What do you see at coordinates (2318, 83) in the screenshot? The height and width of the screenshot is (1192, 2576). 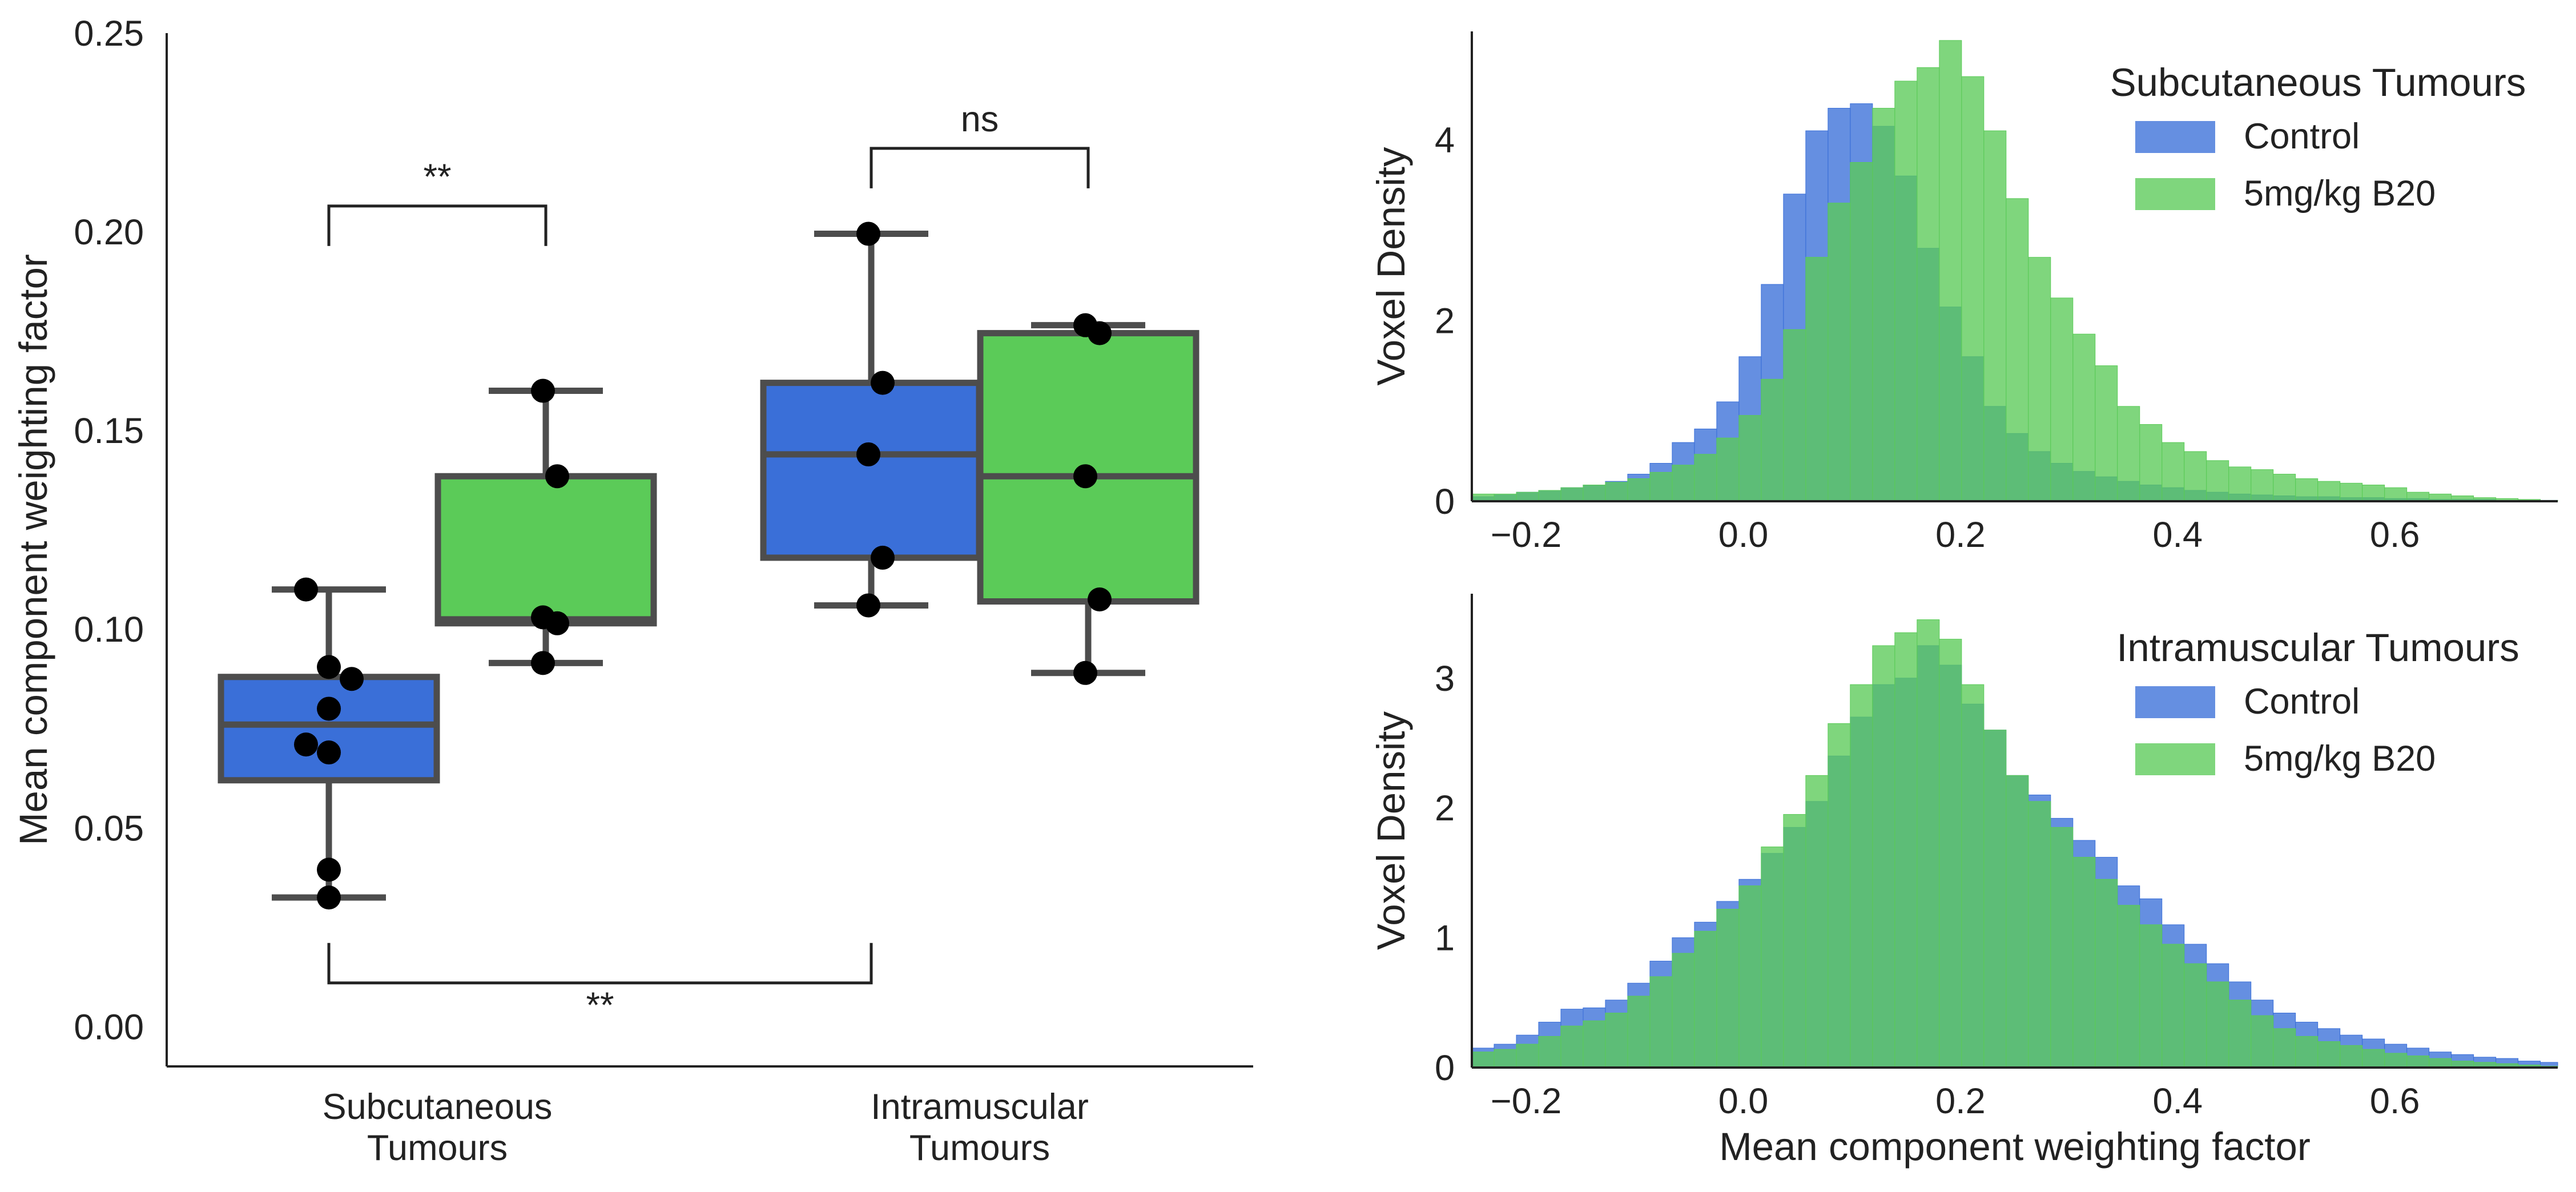 I see `legend-title: Subcutaneous Tumours` at bounding box center [2318, 83].